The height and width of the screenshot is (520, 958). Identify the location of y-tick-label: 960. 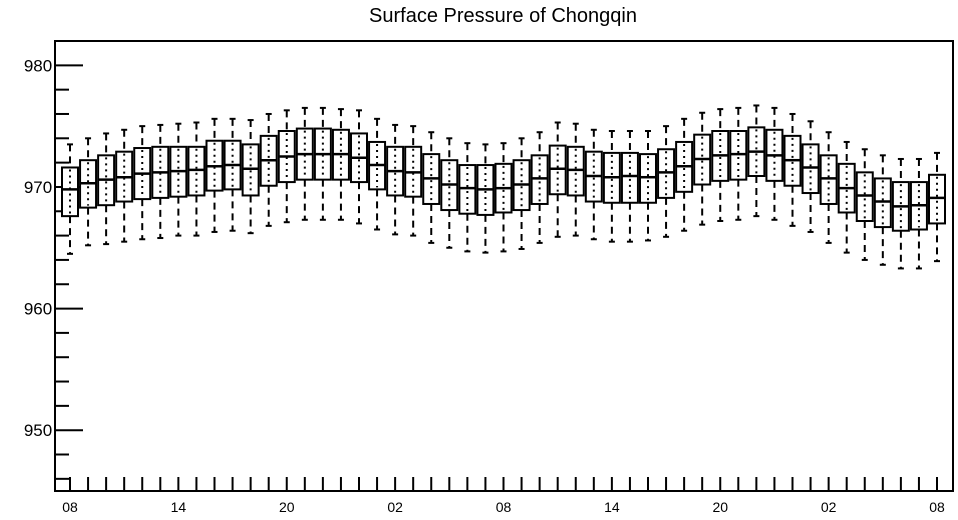
(38, 309).